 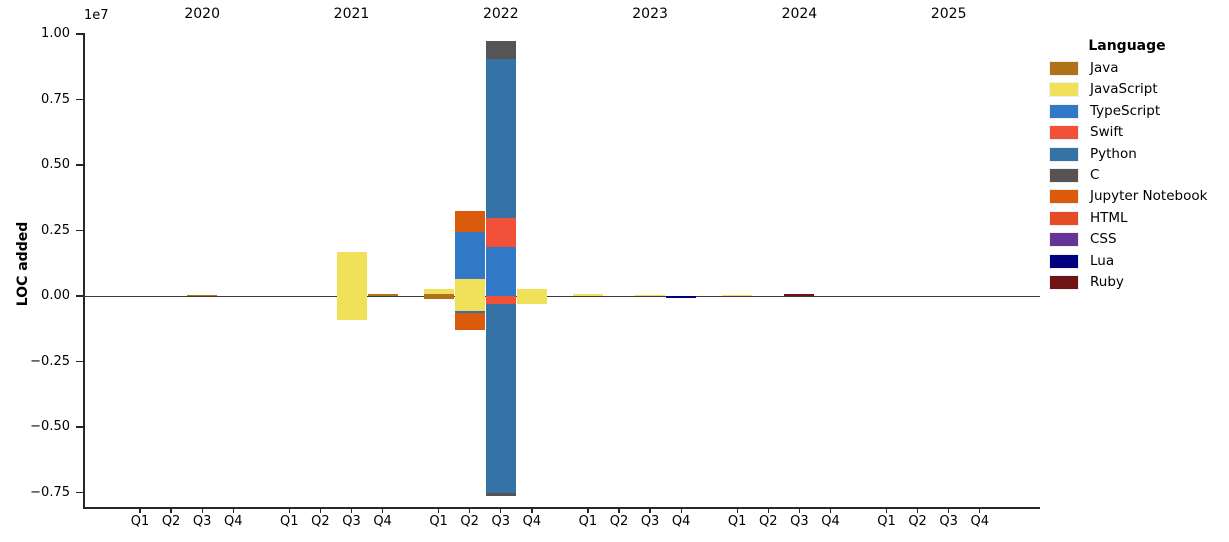 What do you see at coordinates (351, 14) in the screenshot?
I see `x-tick-label-year: 2021` at bounding box center [351, 14].